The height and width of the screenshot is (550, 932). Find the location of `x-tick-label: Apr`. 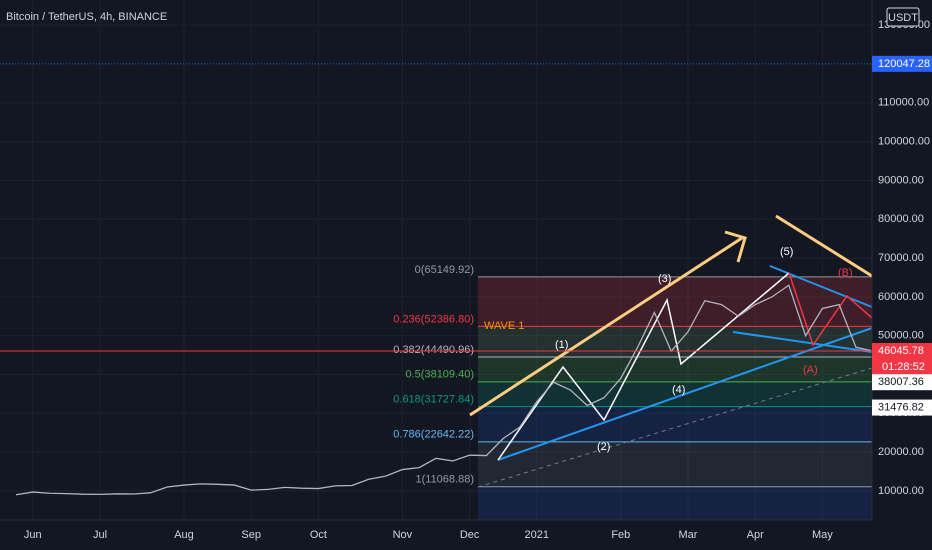

x-tick-label: Apr is located at coordinates (755, 535).